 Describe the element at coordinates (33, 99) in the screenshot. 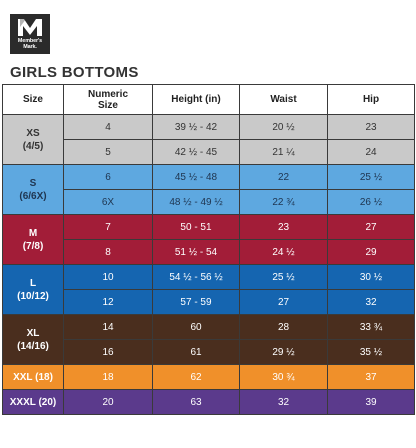

I see `header-size: Size` at that location.